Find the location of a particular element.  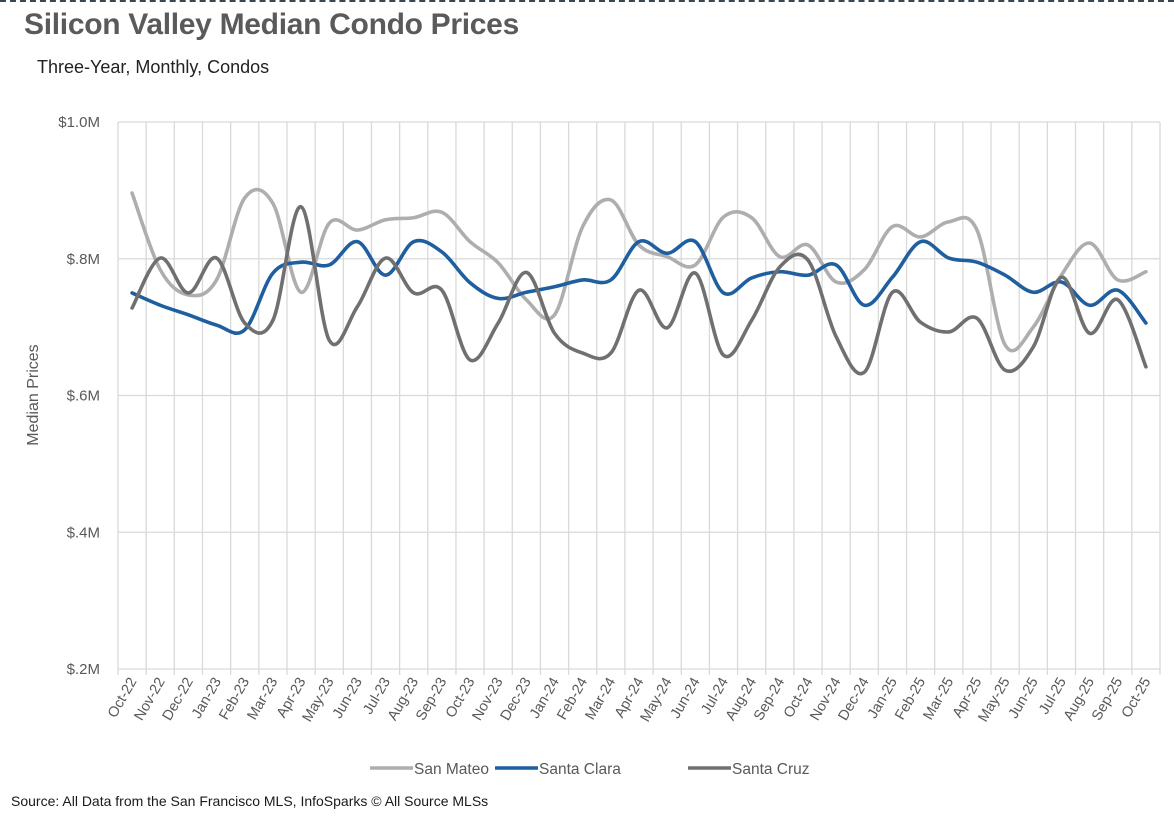

legend-label-san-mateo: San Mateo is located at coordinates (451, 769).